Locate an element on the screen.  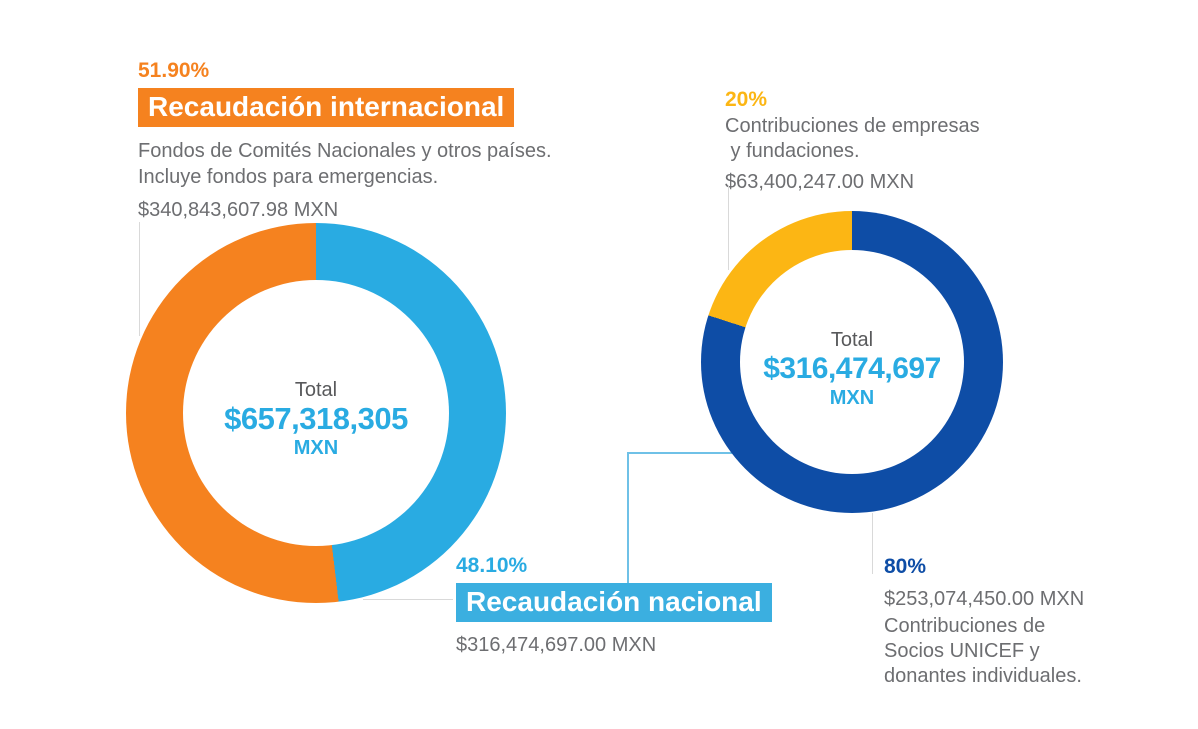
partners-description-line3: donantes individuales. is located at coordinates (983, 676).